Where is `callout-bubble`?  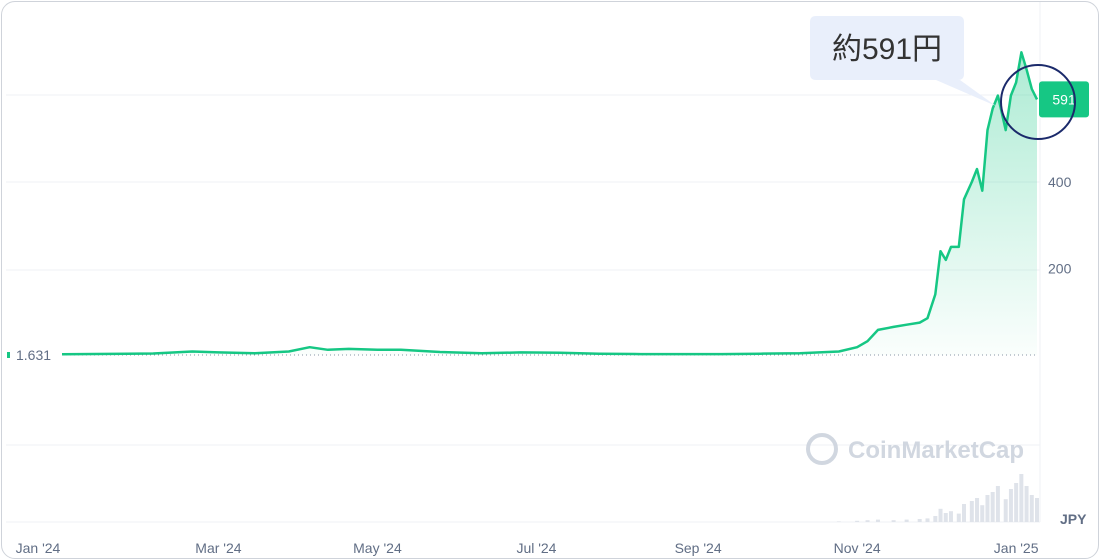 callout-bubble is located at coordinates (903, 61).